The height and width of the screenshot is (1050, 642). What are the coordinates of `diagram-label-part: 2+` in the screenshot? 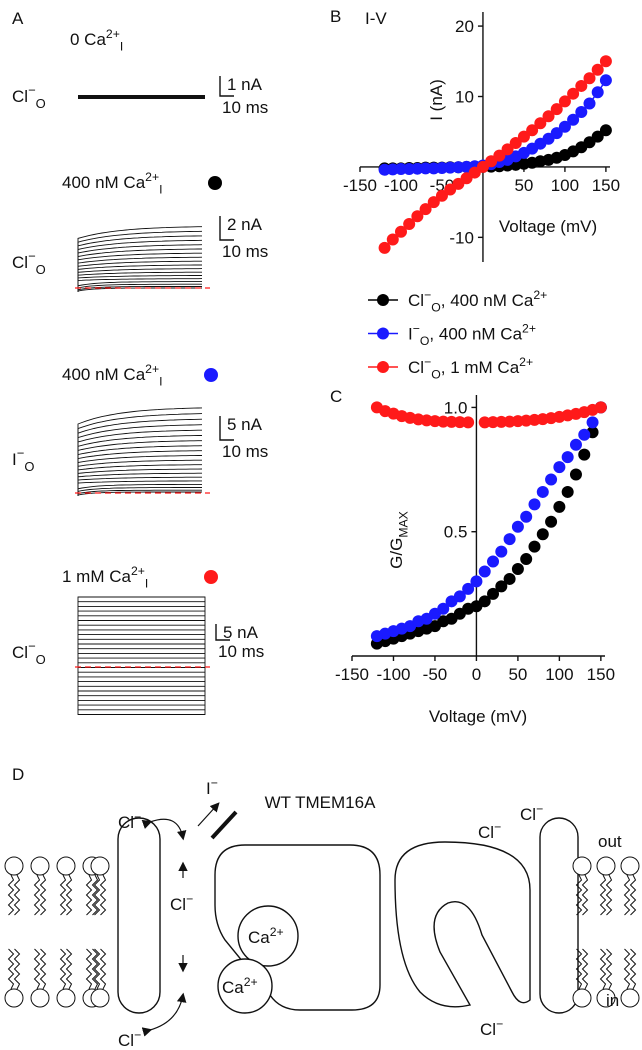 It's located at (251, 982).